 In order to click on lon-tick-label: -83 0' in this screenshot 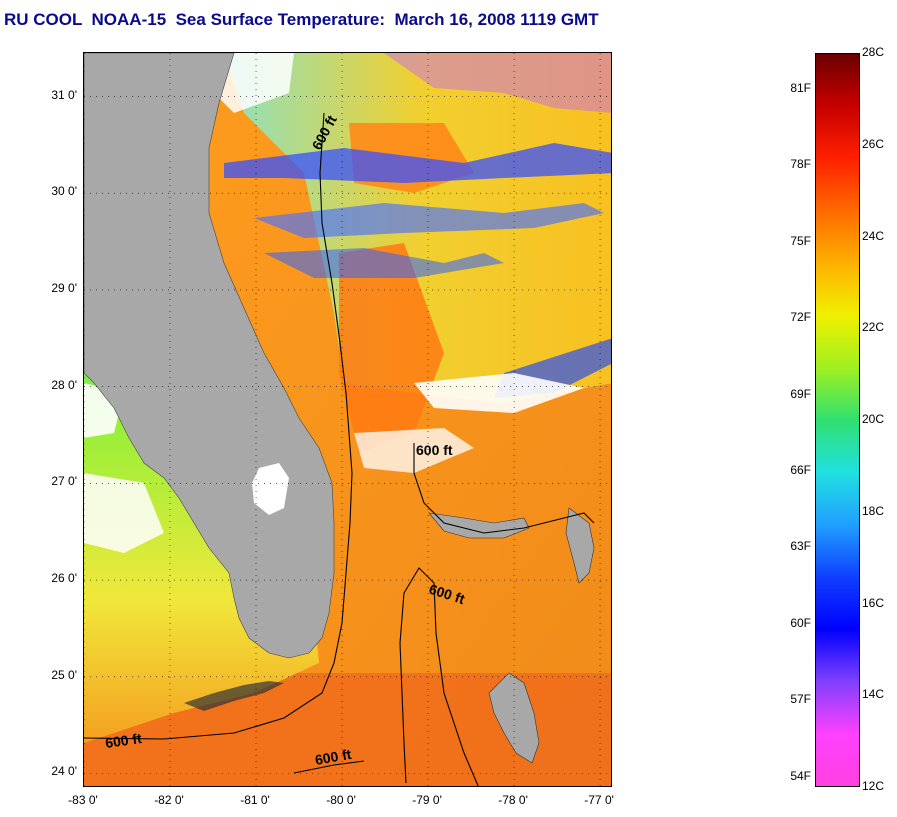, I will do `click(83, 800)`.